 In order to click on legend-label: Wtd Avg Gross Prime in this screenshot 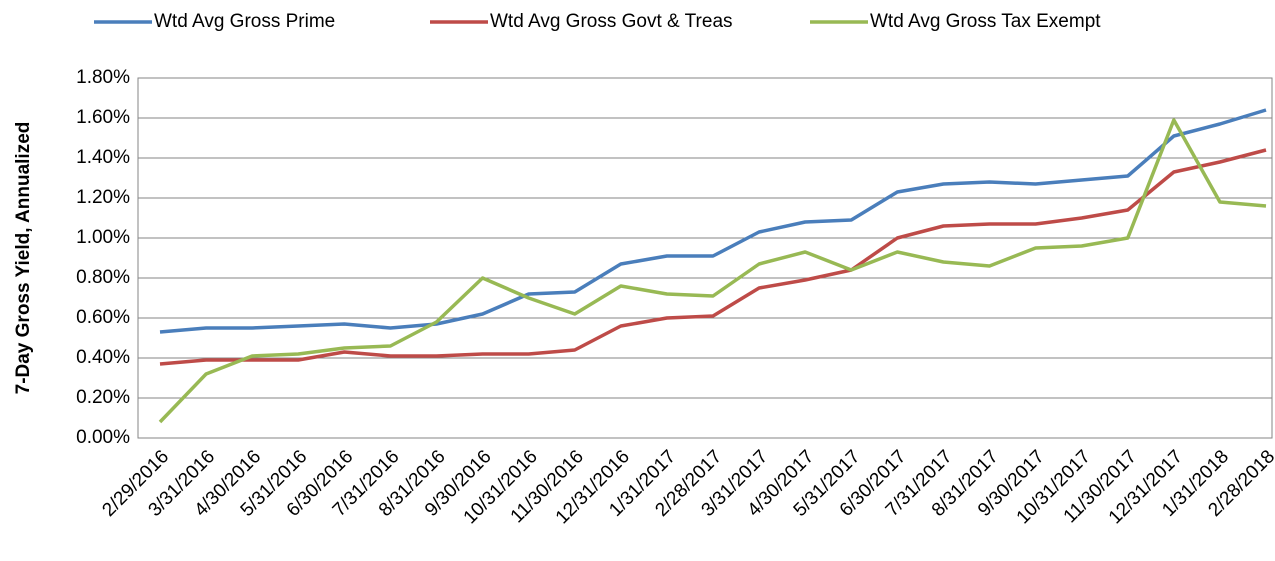, I will do `click(244, 21)`.